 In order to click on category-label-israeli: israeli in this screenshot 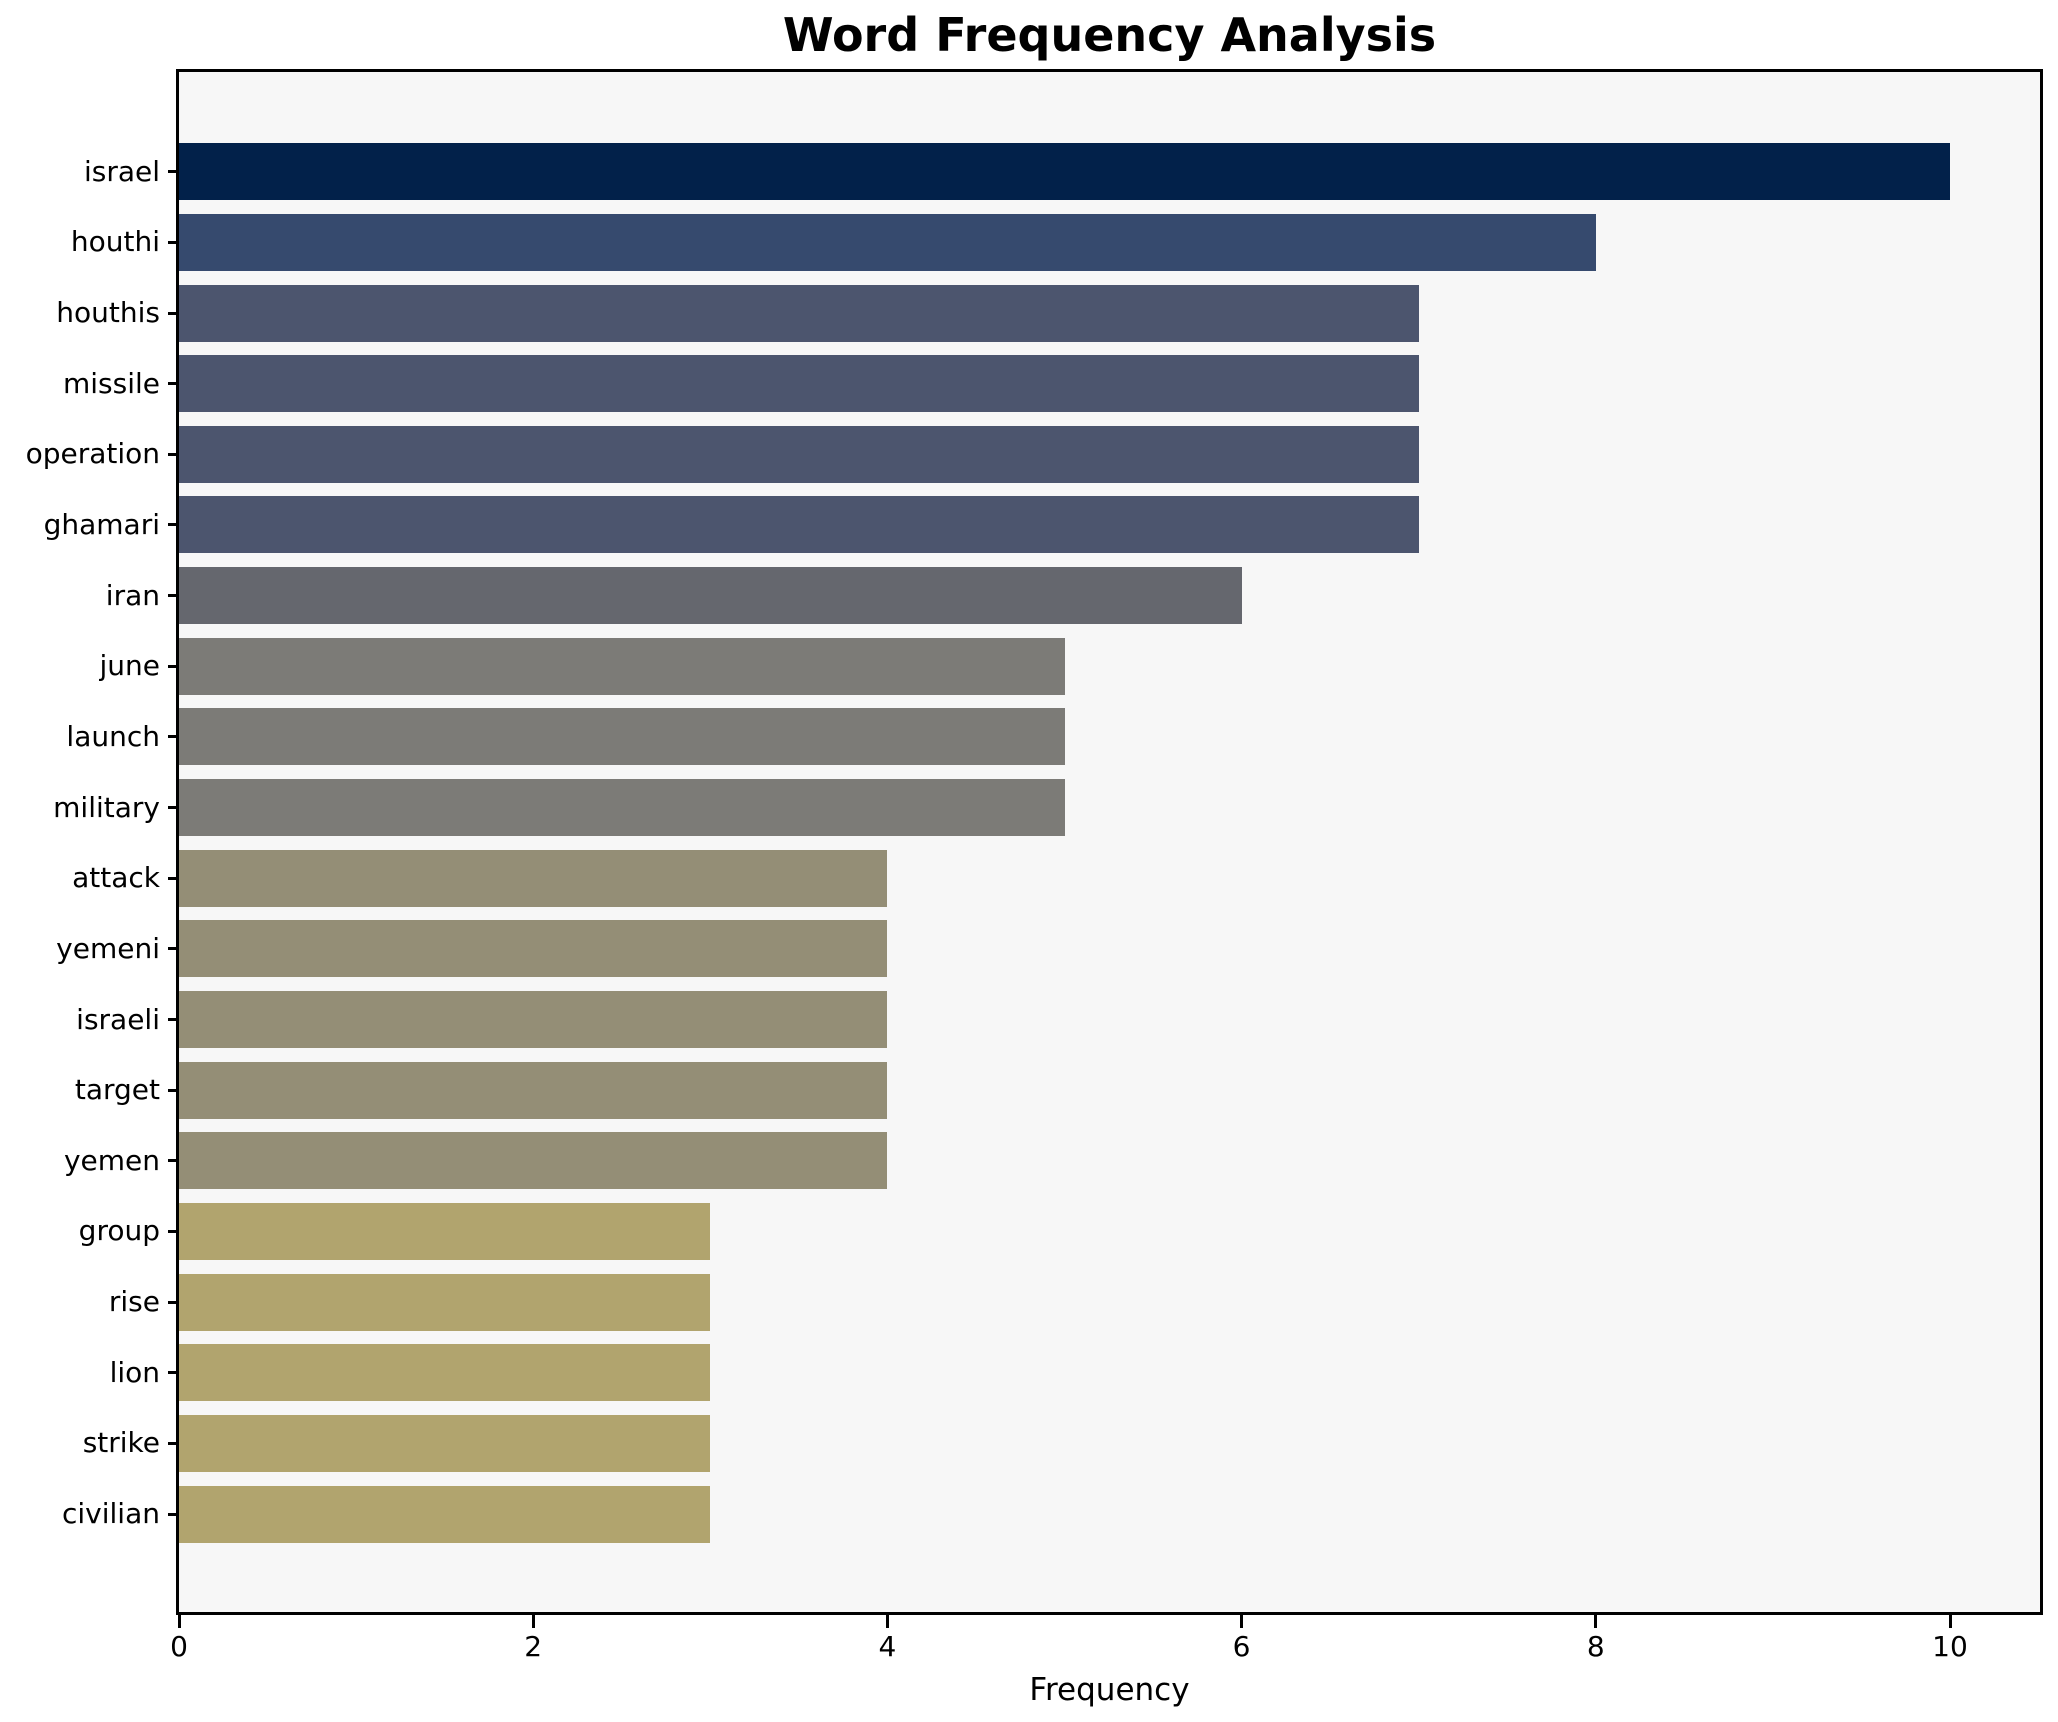, I will do `click(118, 1019)`.